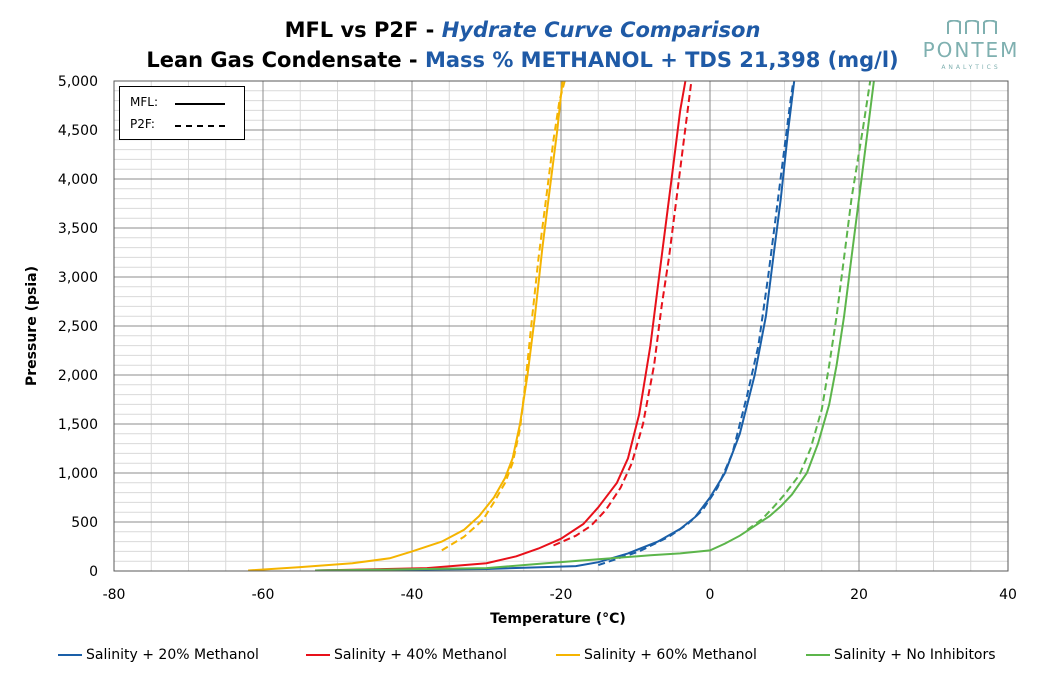  What do you see at coordinates (285, 60) in the screenshot?
I see `title-line-2-part-1: Lean Gas Condensate -` at bounding box center [285, 60].